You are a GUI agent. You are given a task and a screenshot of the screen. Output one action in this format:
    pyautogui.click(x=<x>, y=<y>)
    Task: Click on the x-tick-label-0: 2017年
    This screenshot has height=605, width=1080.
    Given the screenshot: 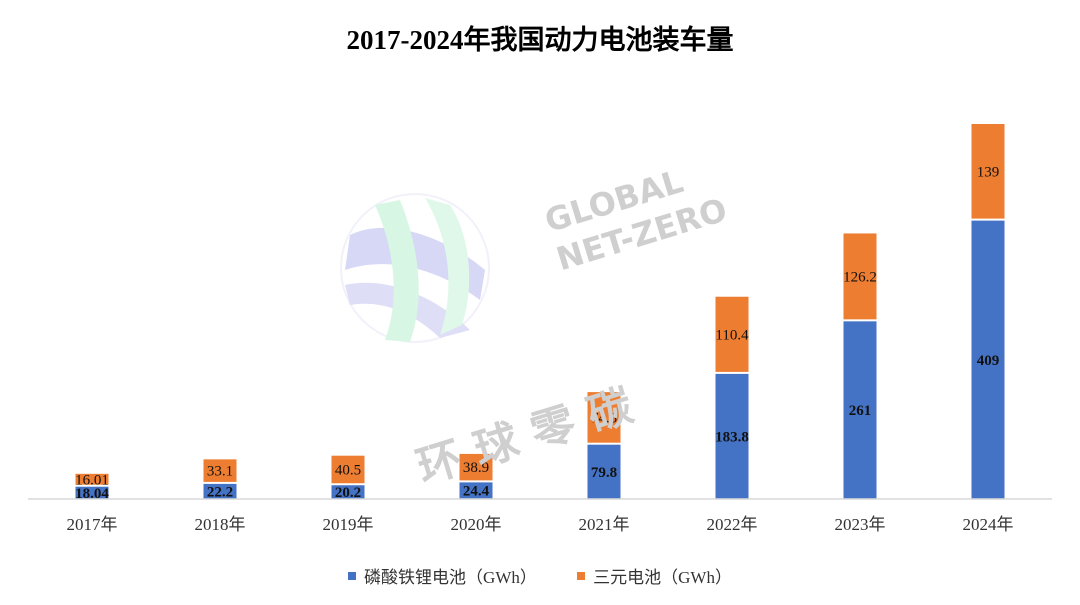 What is the action you would take?
    pyautogui.click(x=92, y=524)
    